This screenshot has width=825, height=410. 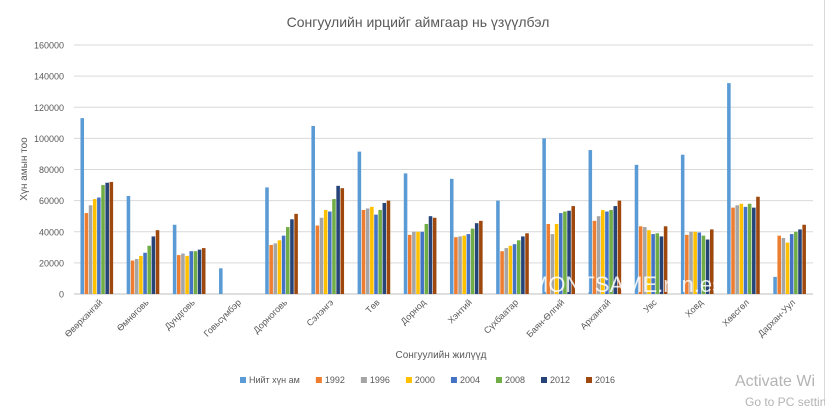 What do you see at coordinates (775, 381) in the screenshot?
I see `activate-windows-text: Activate Wi` at bounding box center [775, 381].